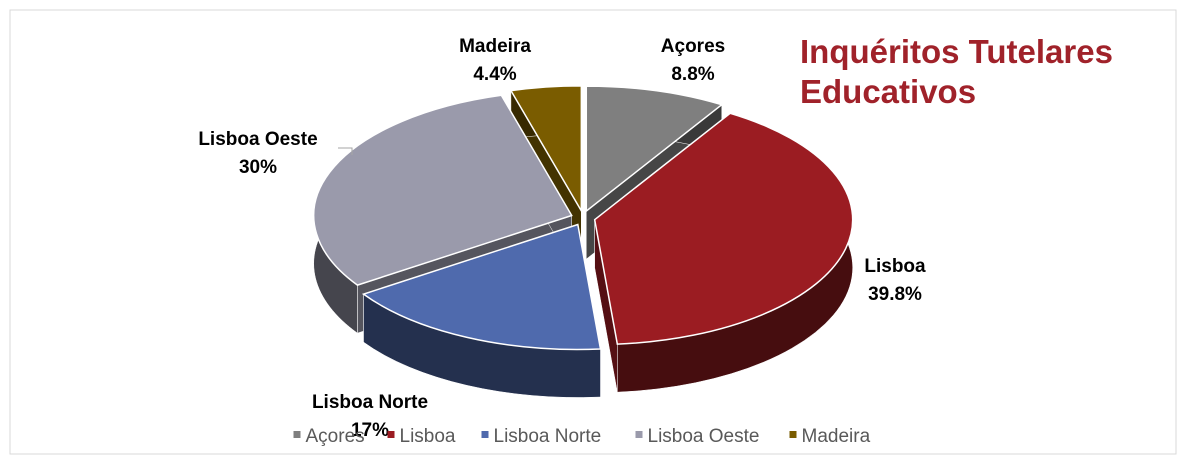 The image size is (1187, 464). I want to click on legend-label: Açores, so click(335, 436).